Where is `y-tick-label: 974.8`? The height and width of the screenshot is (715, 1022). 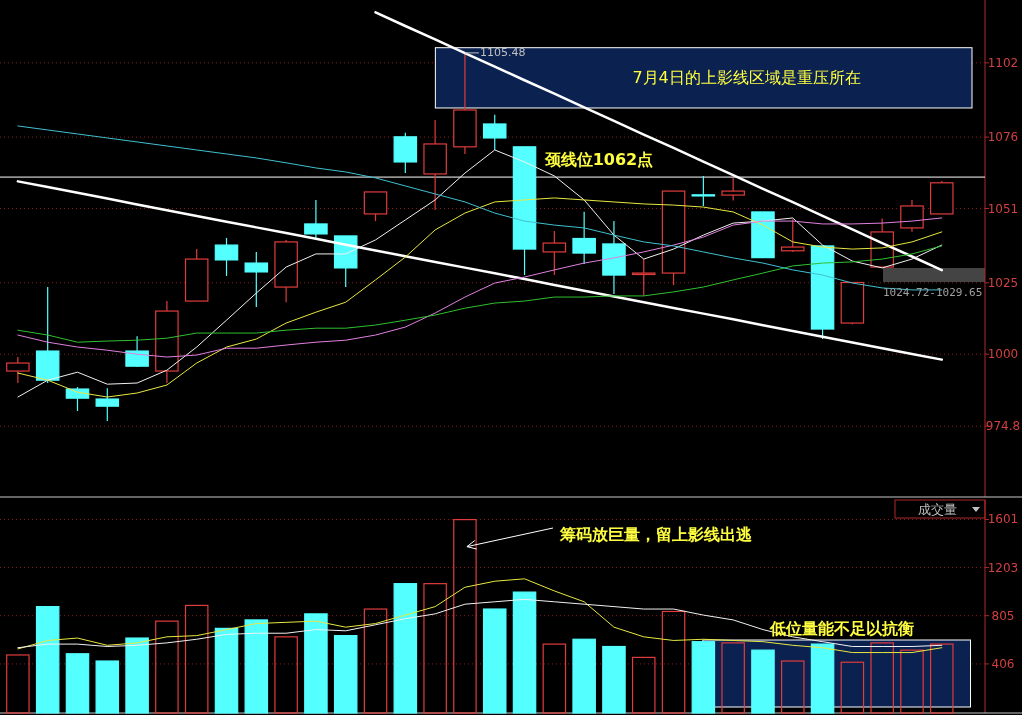
y-tick-label: 974.8 is located at coordinates (1003, 426).